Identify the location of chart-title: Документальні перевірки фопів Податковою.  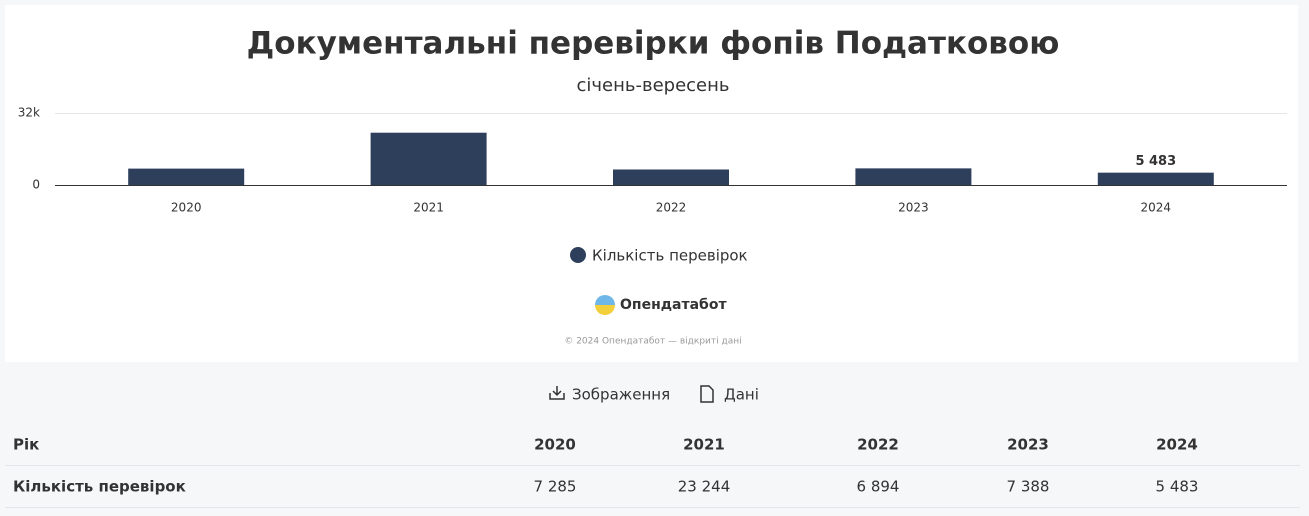
(653, 44).